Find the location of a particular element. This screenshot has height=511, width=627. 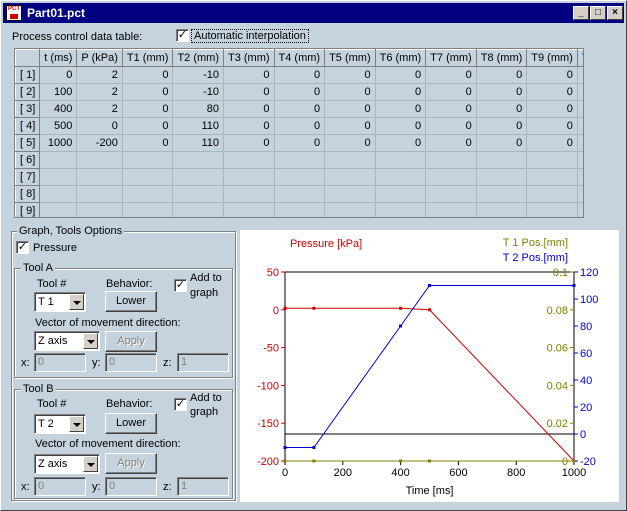

minimize-button: _ is located at coordinates (581, 13).